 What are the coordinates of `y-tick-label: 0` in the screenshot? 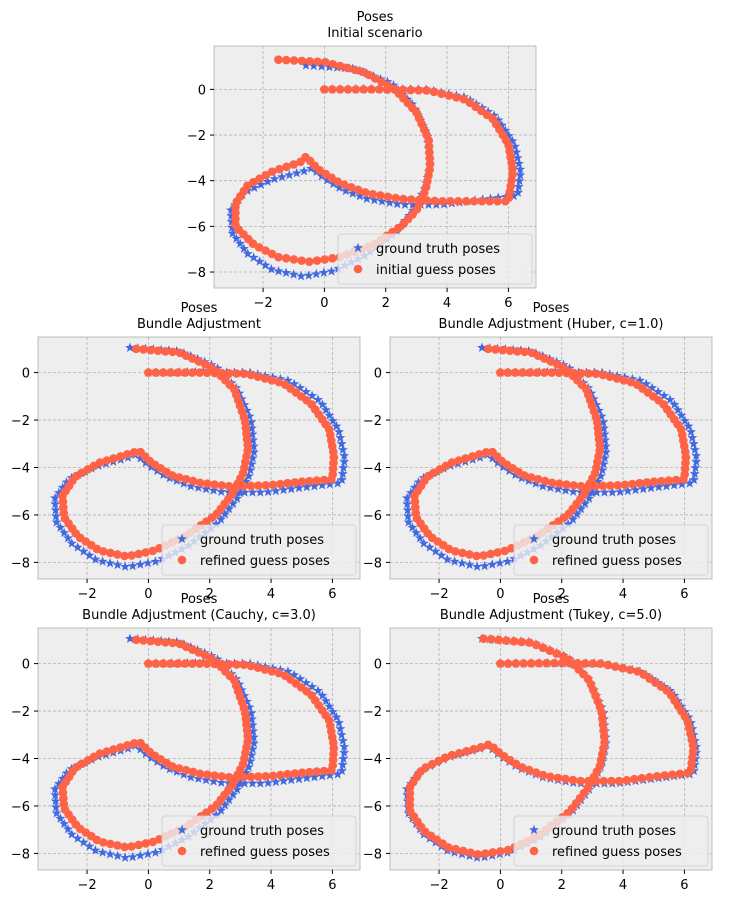 It's located at (378, 374).